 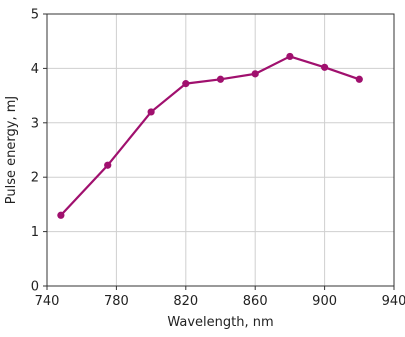 What do you see at coordinates (35, 178) in the screenshot?
I see `y-tick-label: 2` at bounding box center [35, 178].